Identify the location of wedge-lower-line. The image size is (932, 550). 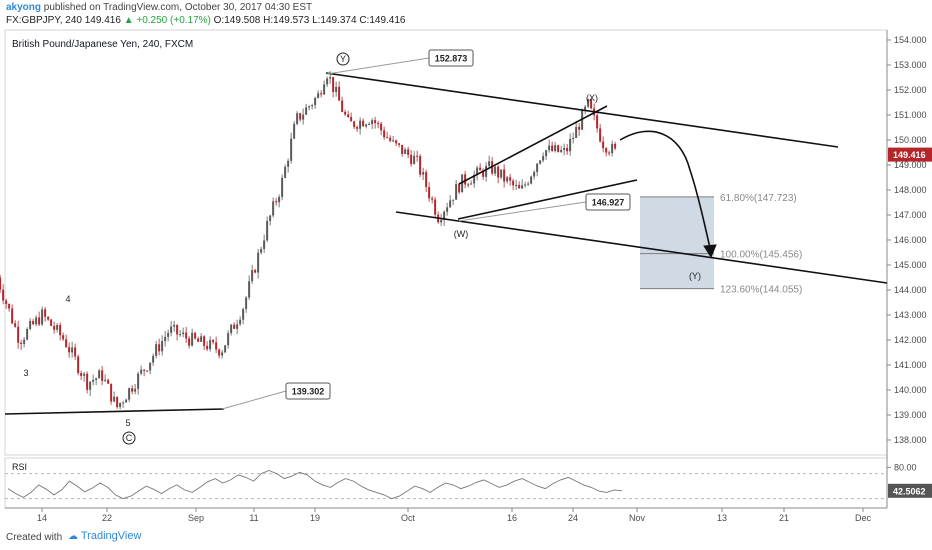
(547, 199).